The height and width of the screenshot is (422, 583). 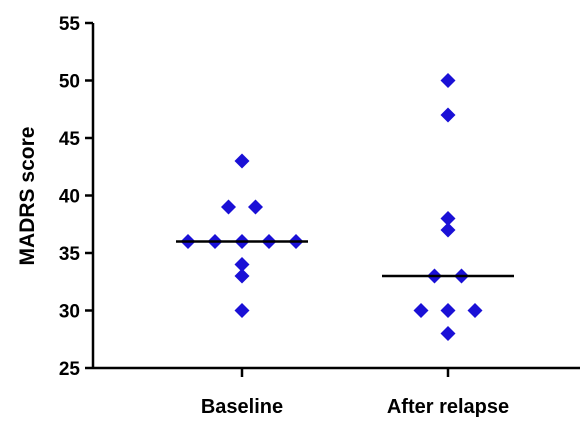 I want to click on y-axis-title: MADRS score, so click(x=27, y=196).